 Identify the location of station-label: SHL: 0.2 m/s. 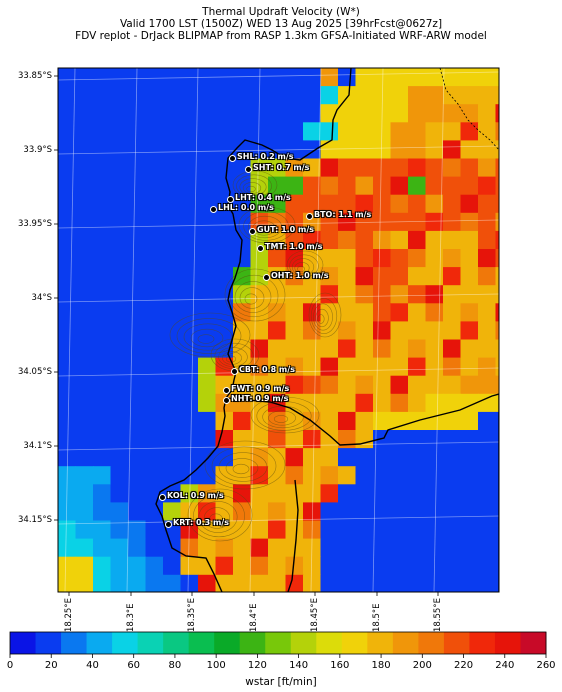
(265, 156).